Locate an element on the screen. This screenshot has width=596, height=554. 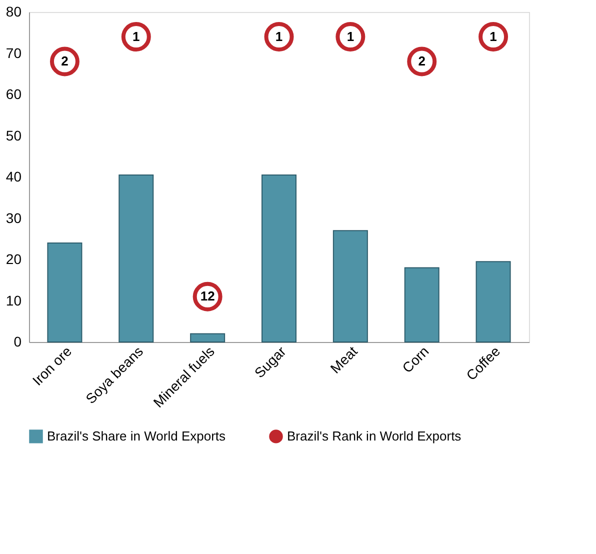
y-tick-label: 80 is located at coordinates (14, 12).